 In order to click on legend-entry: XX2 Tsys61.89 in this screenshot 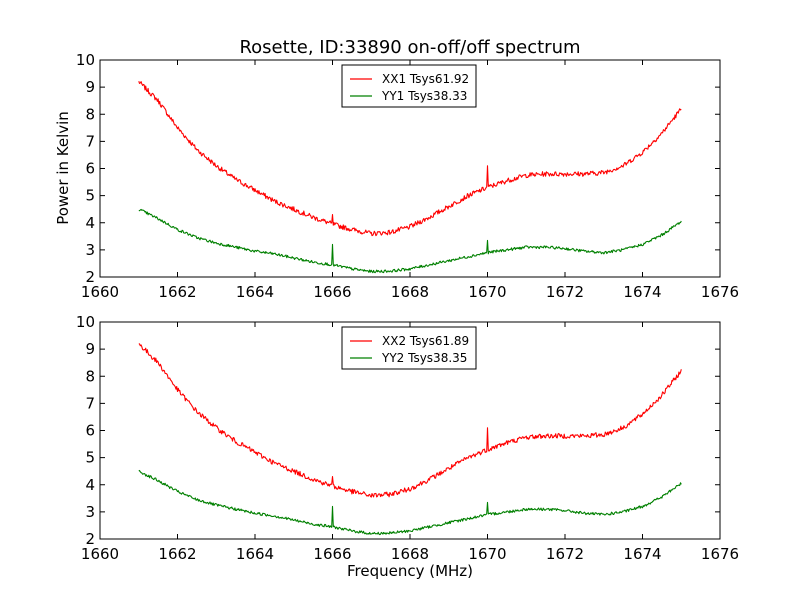, I will do `click(425, 341)`.